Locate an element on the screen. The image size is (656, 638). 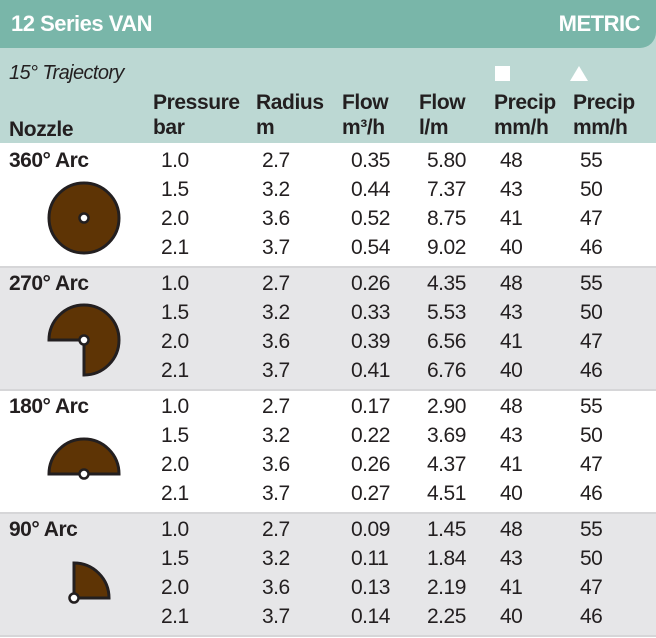
arc-270-icon is located at coordinates (84, 340).